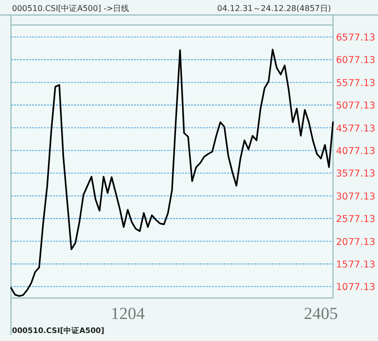 The image size is (378, 341). Describe the element at coordinates (274, 8) in the screenshot. I see `chart-subtitle: 04.12.31～24.12.28(4857日)` at that location.